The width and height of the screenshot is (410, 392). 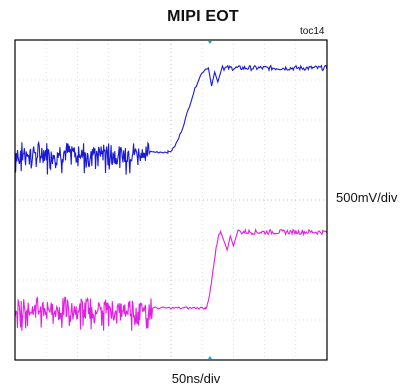 I want to click on y-scale-label: 500mV/div, so click(x=367, y=197).